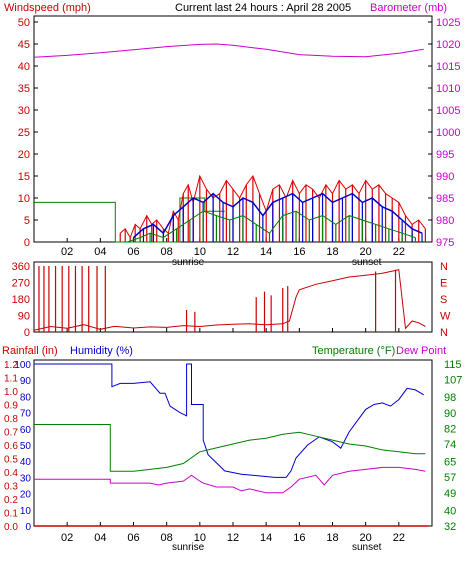 This screenshot has height=563, width=467. What do you see at coordinates (399, 538) in the screenshot?
I see `weather-x-tick-label: 22` at bounding box center [399, 538].